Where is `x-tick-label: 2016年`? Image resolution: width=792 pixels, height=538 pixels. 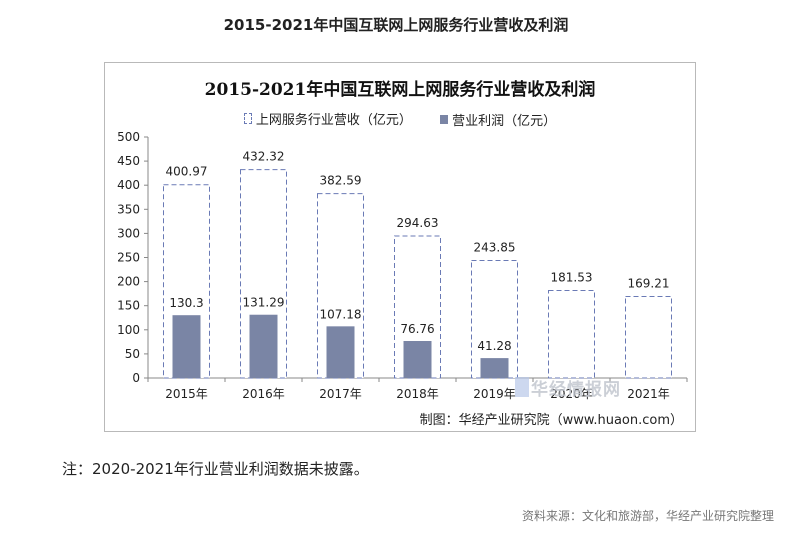
x-tick-label: 2016年 is located at coordinates (263, 394).